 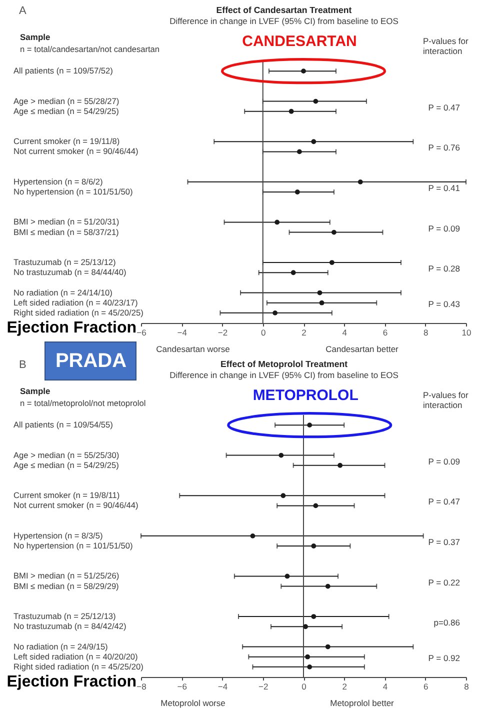 What do you see at coordinates (444, 303) in the screenshot?
I see `annotation: P = 0.43` at bounding box center [444, 303].